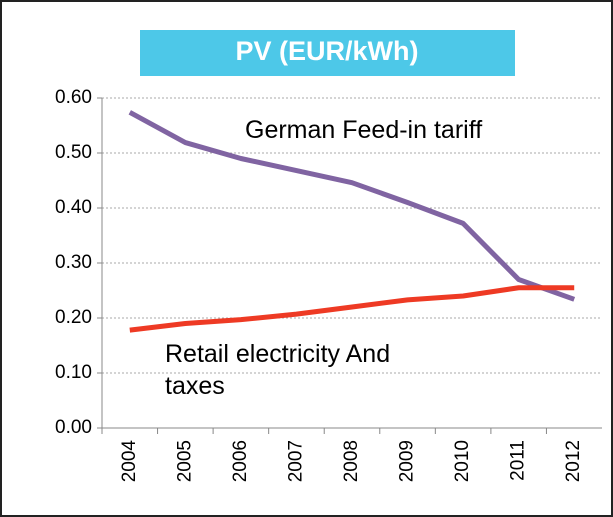 Image resolution: width=613 pixels, height=517 pixels. What do you see at coordinates (407, 461) in the screenshot?
I see `x-tick-label: 2009` at bounding box center [407, 461].